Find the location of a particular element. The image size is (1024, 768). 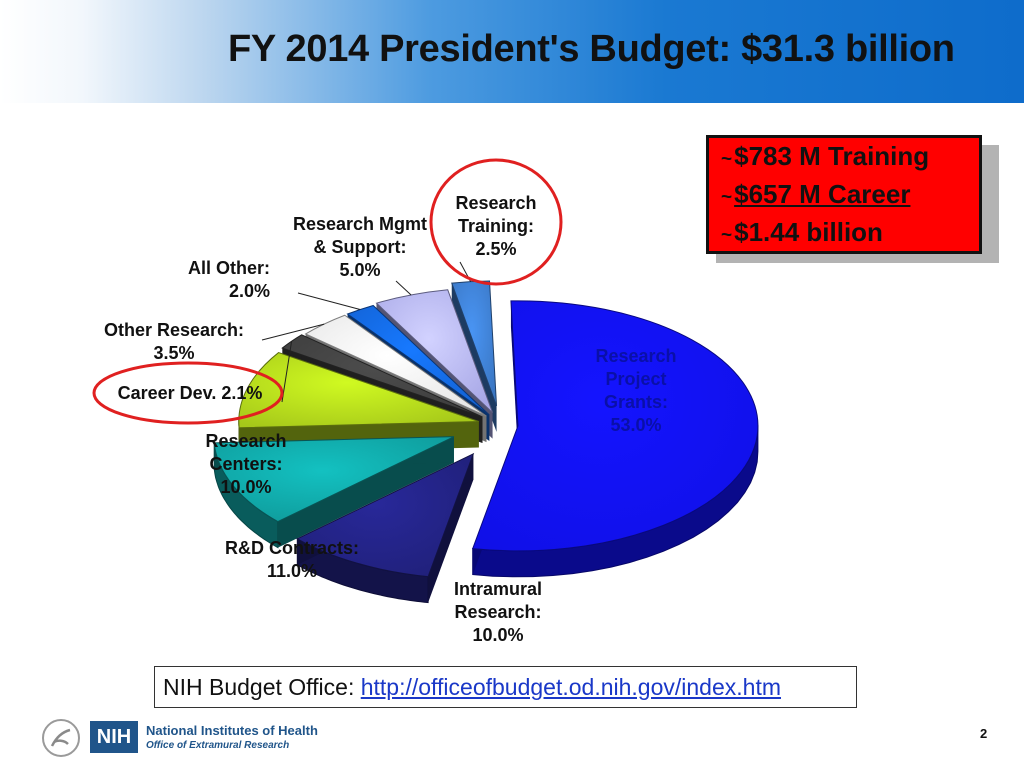

leader-lines is located at coordinates (366, 332).